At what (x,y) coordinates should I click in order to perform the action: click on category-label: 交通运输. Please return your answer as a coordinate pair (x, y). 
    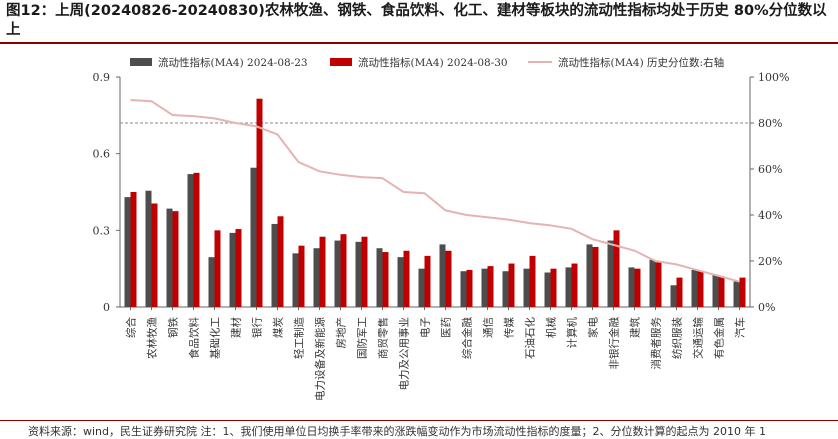
    Looking at the image, I should click on (698, 338).